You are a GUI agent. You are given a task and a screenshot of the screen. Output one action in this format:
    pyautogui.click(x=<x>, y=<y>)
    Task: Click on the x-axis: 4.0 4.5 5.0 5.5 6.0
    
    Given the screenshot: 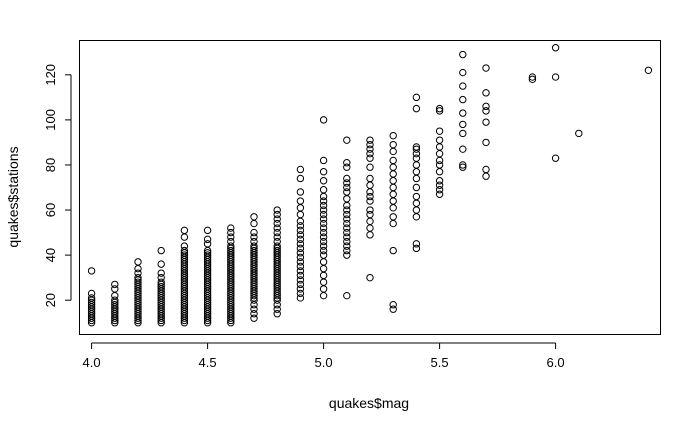 What is the action you would take?
    pyautogui.click(x=324, y=356)
    